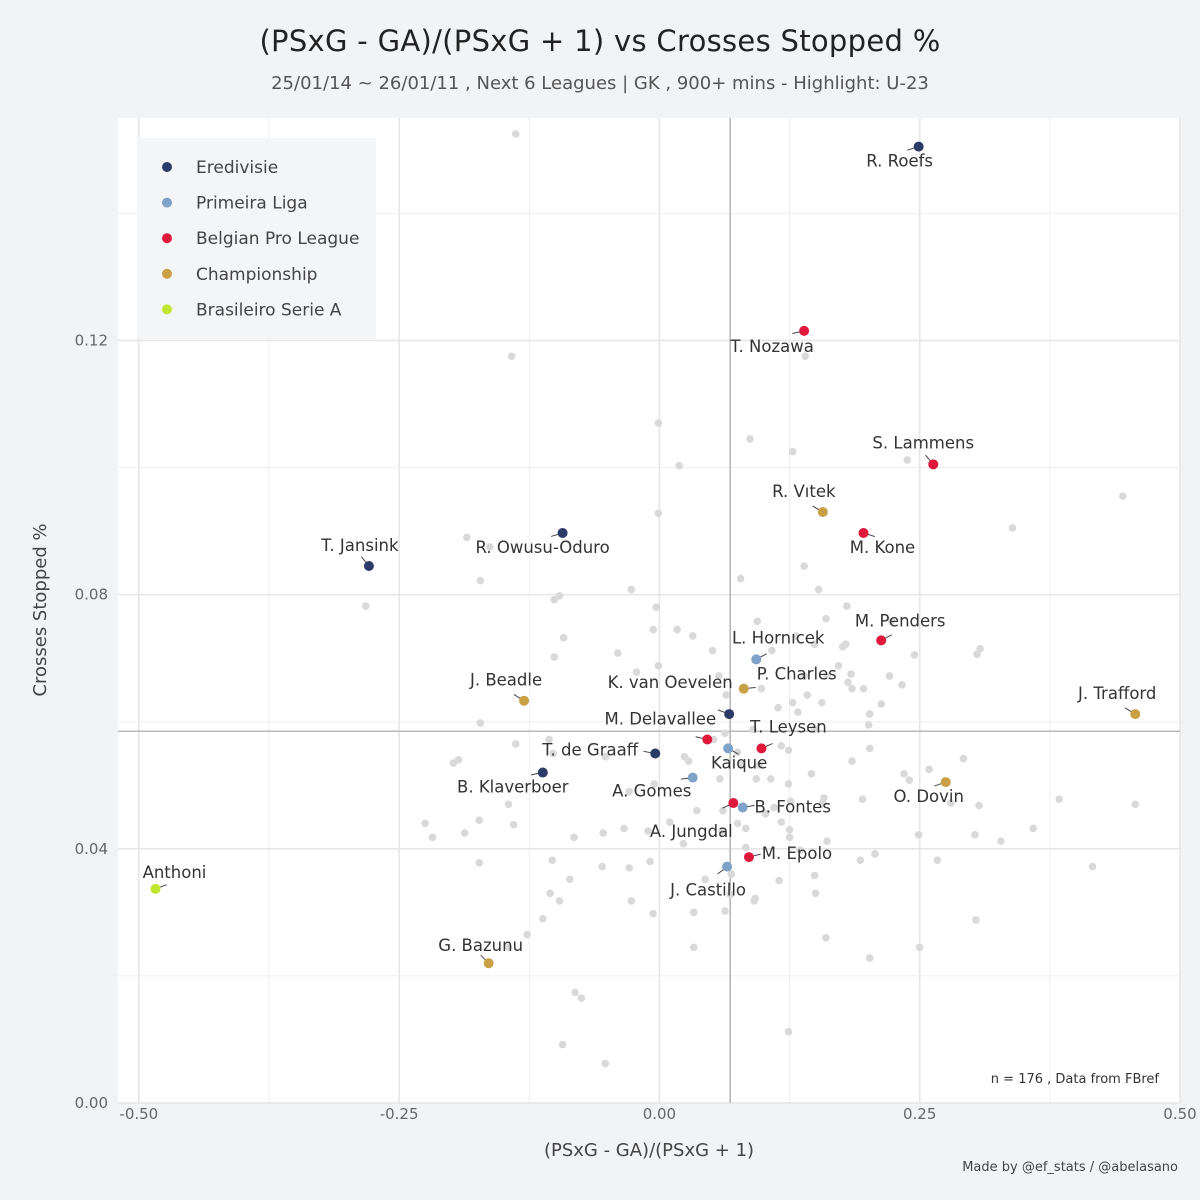  What do you see at coordinates (929, 796) in the screenshot?
I see `point-label: O. Dovin` at bounding box center [929, 796].